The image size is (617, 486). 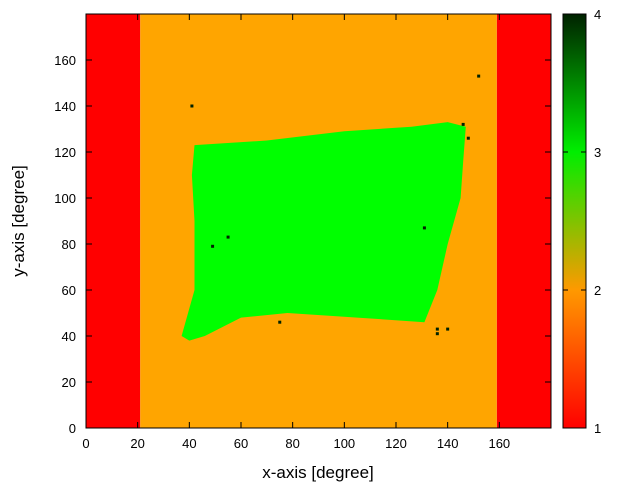 What do you see at coordinates (597, 290) in the screenshot?
I see `colorbar-tick-label: 2` at bounding box center [597, 290].